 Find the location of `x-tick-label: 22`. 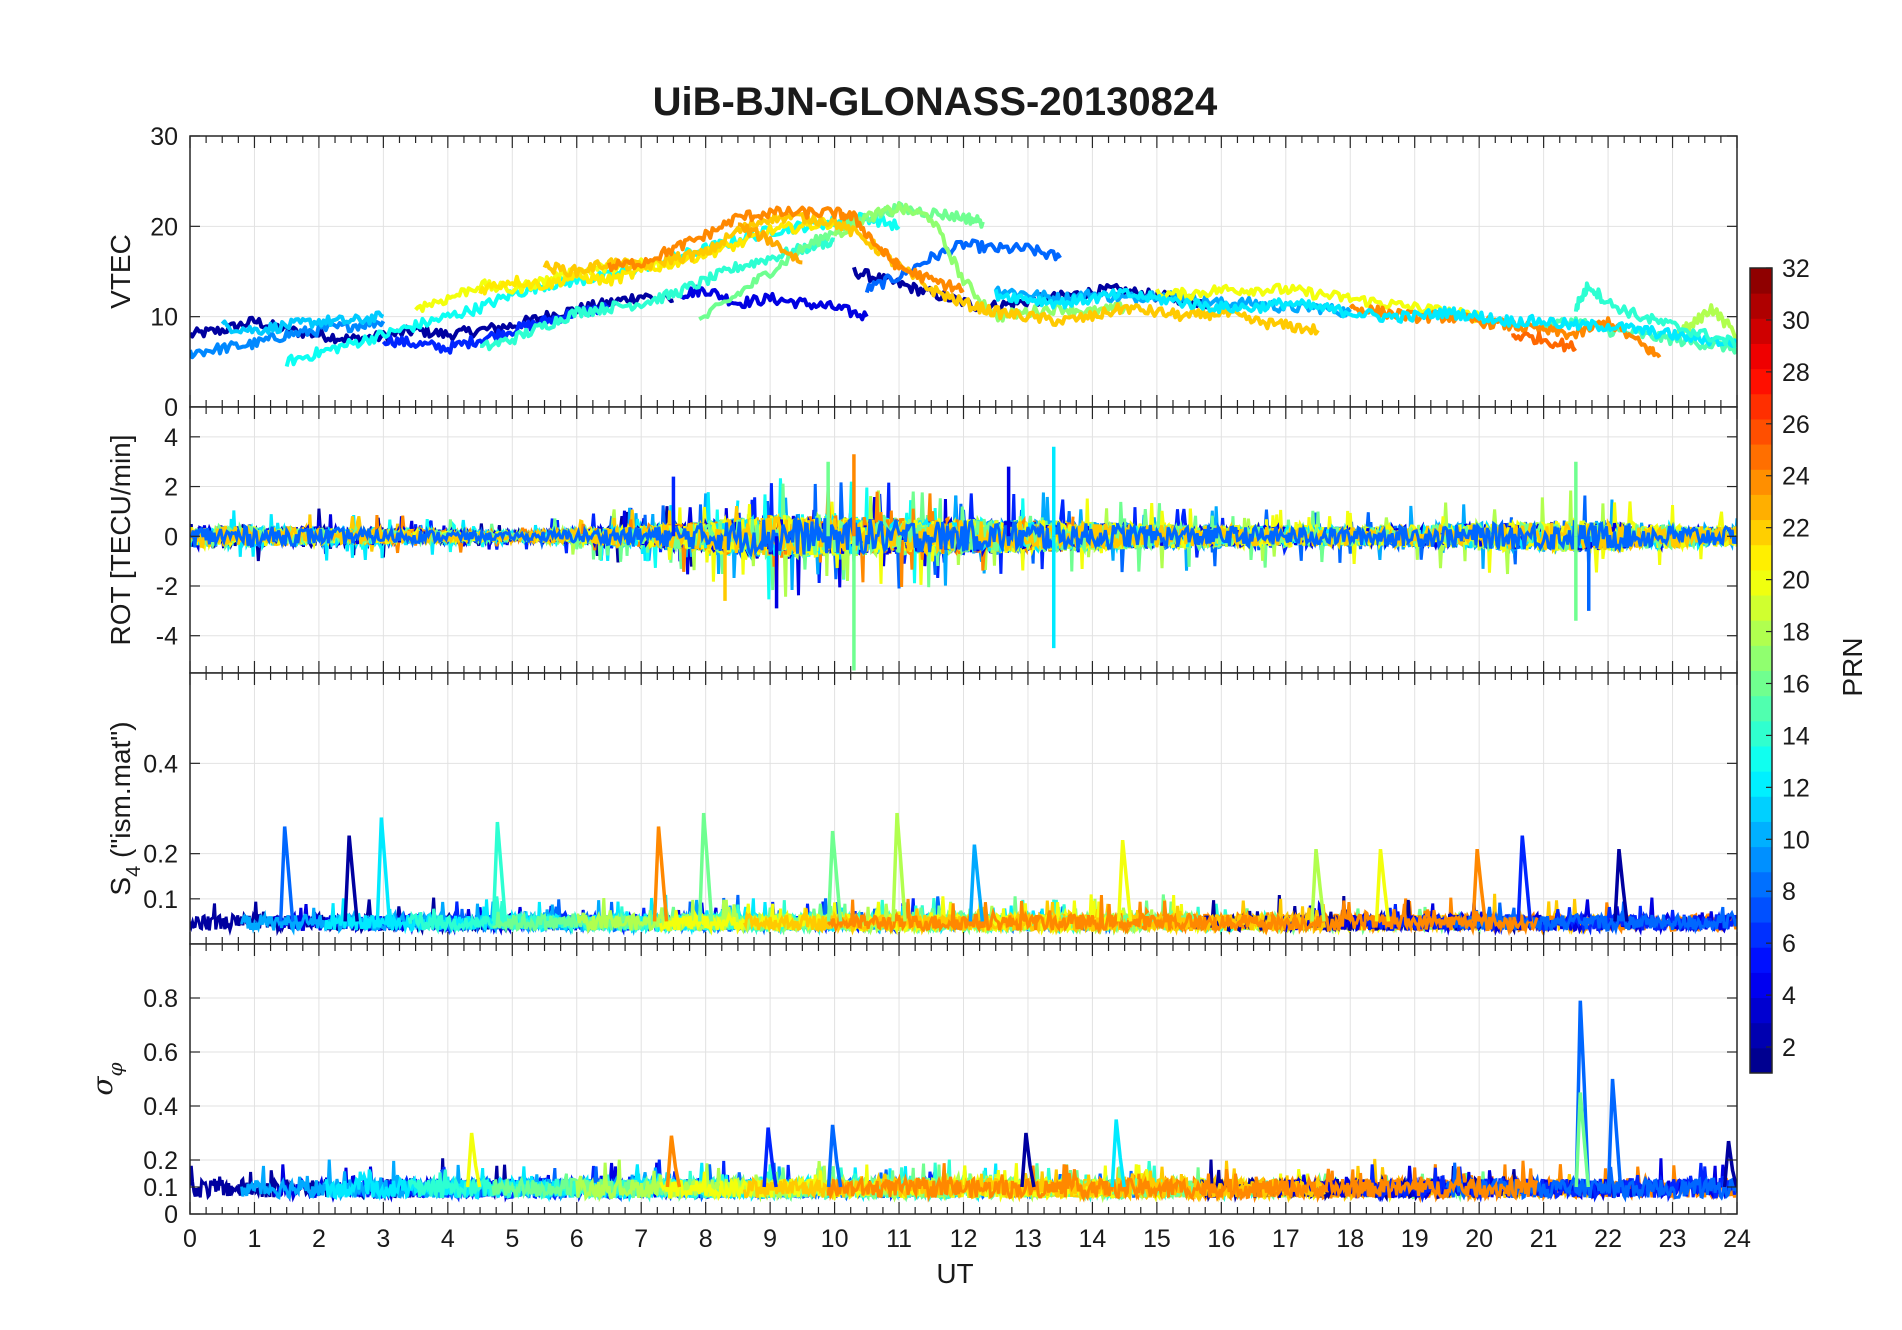

x-tick-label: 22 is located at coordinates (1608, 1239).